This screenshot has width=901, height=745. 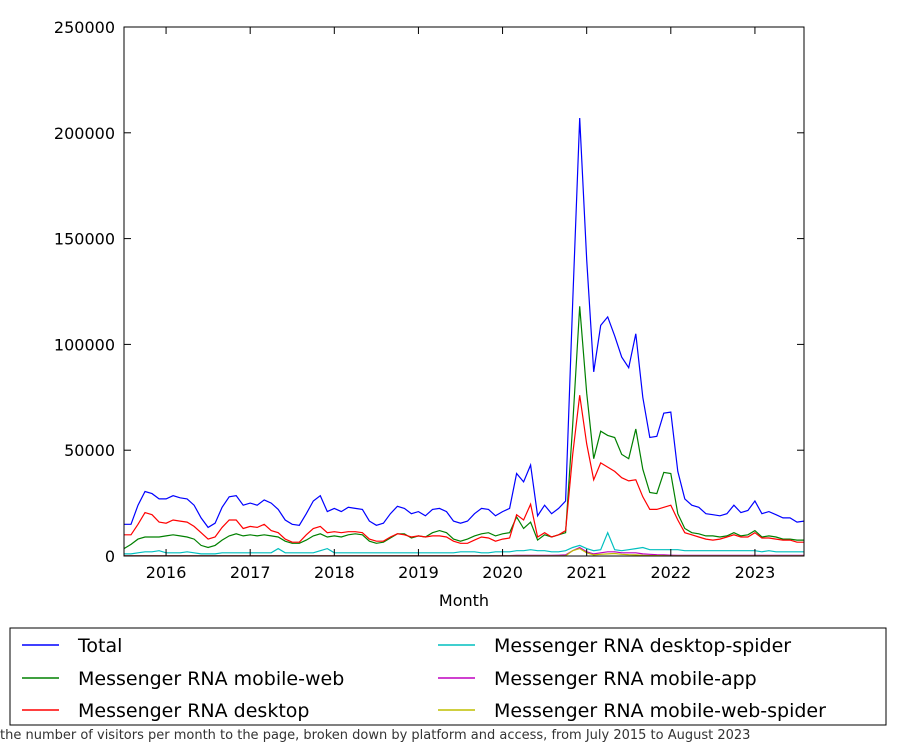 What do you see at coordinates (110, 556) in the screenshot?
I see `y-tick-label: 0` at bounding box center [110, 556].